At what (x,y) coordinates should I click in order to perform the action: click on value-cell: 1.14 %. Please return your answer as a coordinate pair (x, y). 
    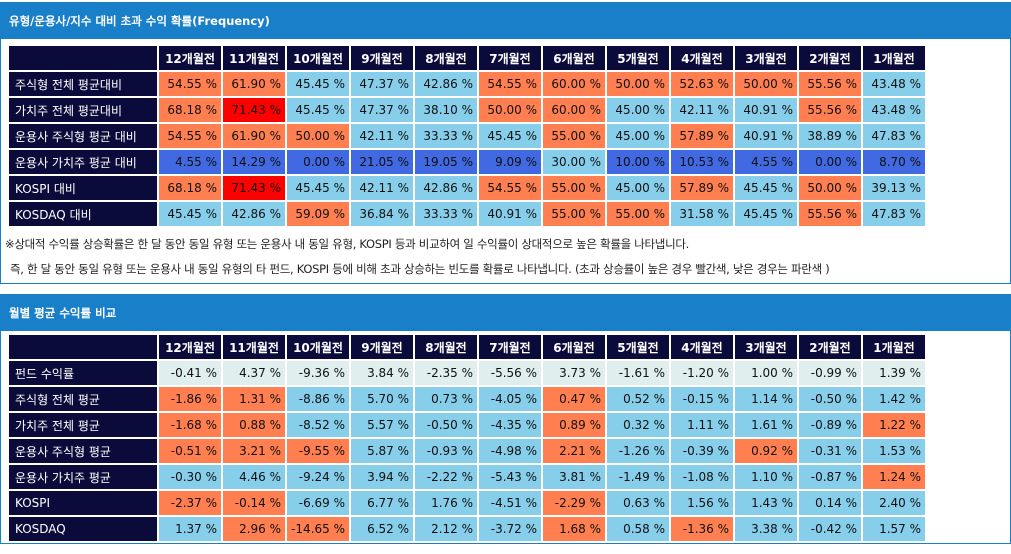
    Looking at the image, I should click on (766, 399).